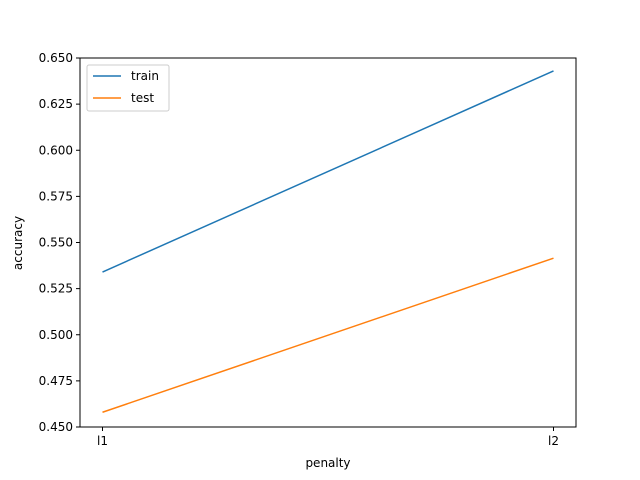  What do you see at coordinates (56, 104) in the screenshot?
I see `y-tick-label: 0.625` at bounding box center [56, 104].